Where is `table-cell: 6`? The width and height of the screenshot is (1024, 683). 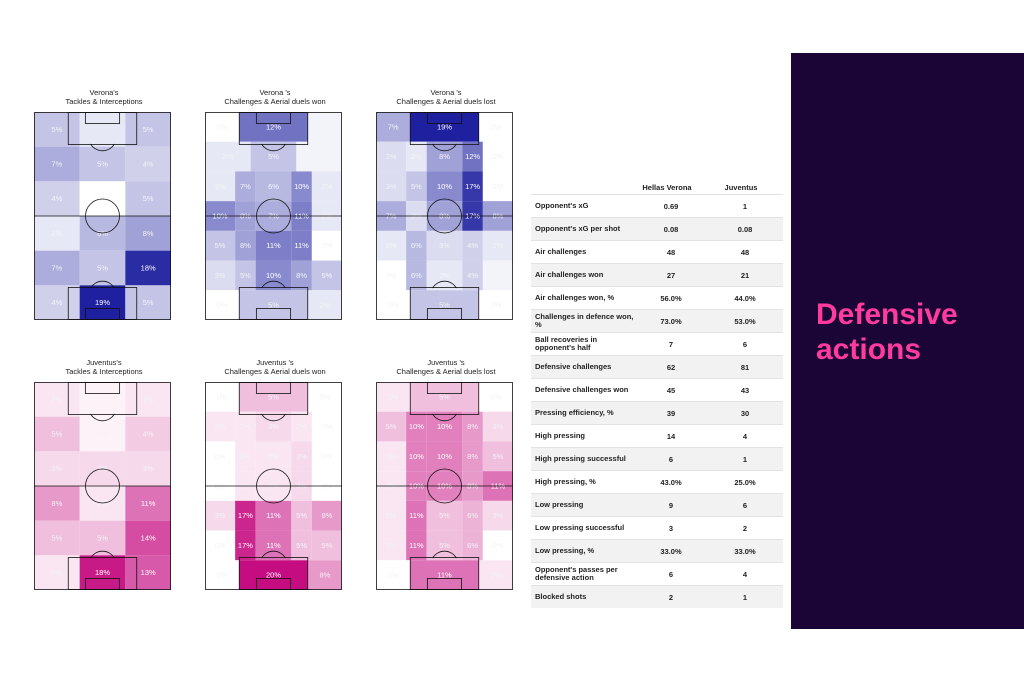 table-cell: 6 is located at coordinates (745, 344).